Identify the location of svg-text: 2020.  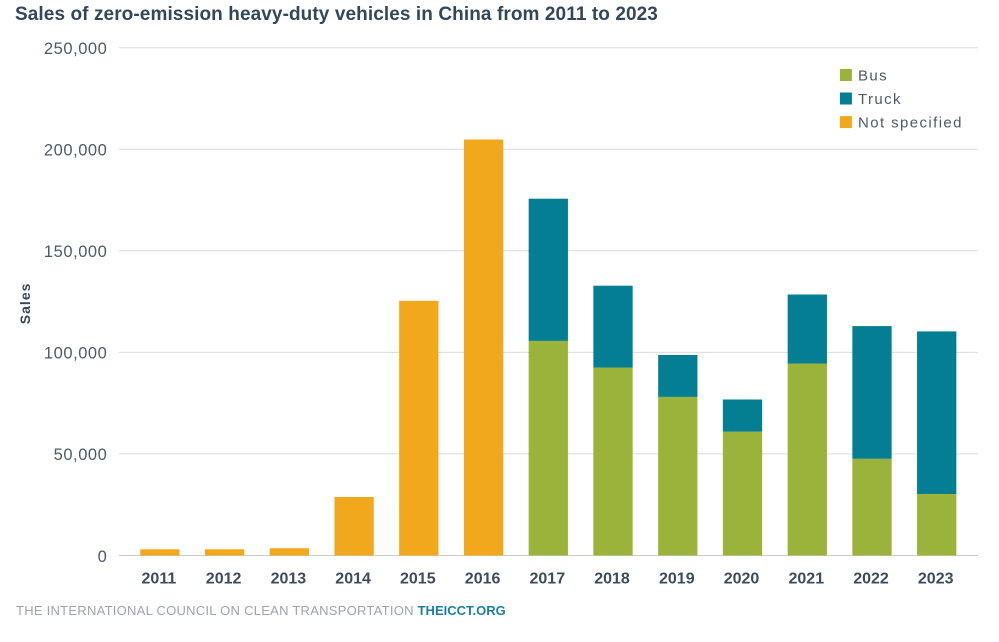
(742, 578).